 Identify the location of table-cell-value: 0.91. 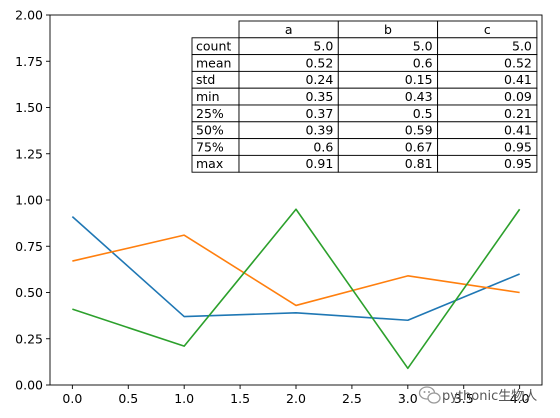
(319, 163).